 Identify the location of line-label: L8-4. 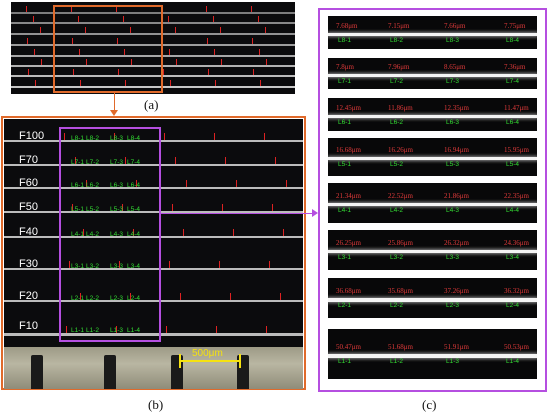
(134, 138).